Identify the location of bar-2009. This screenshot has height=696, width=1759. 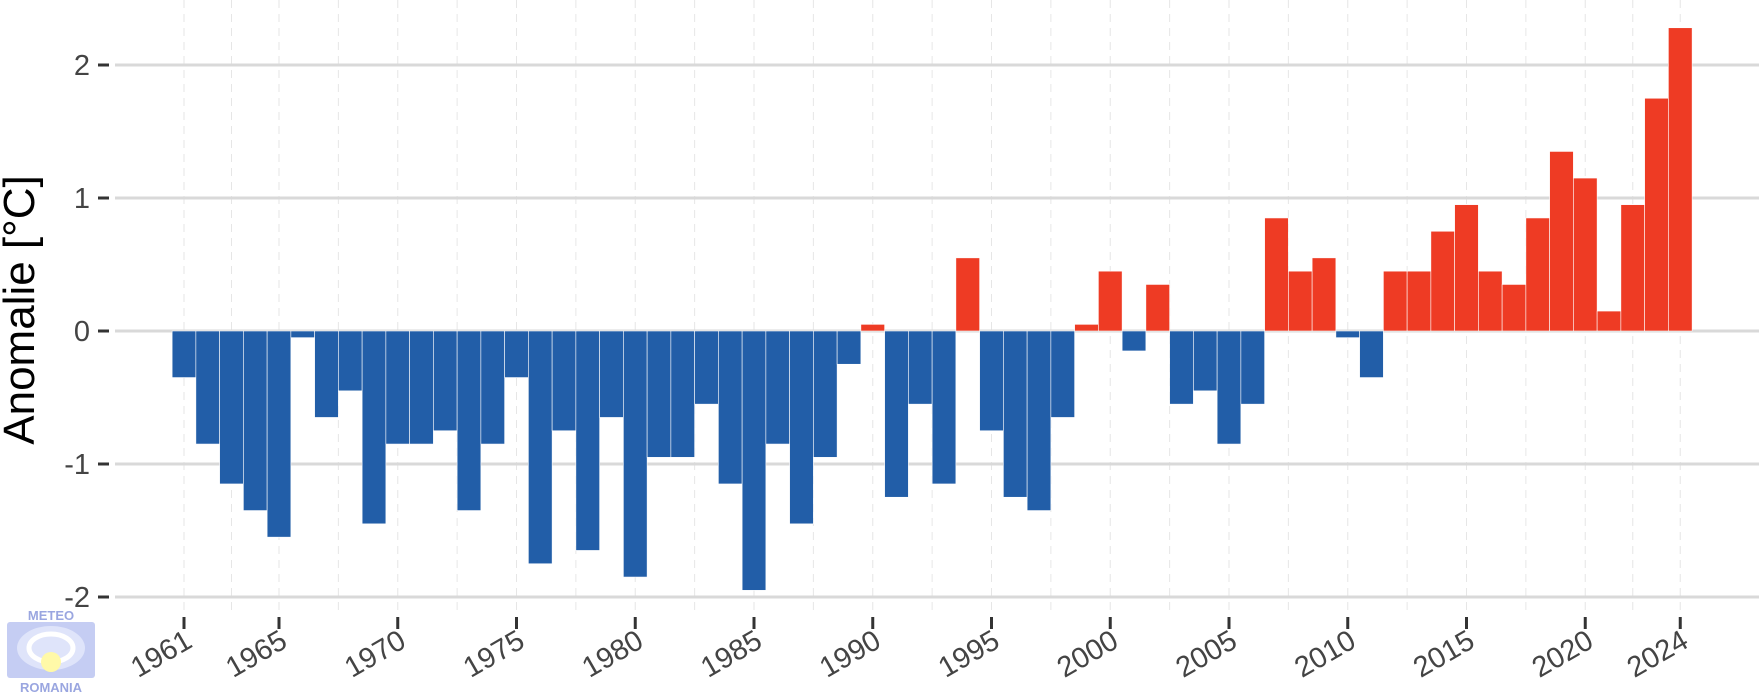
(1324, 294).